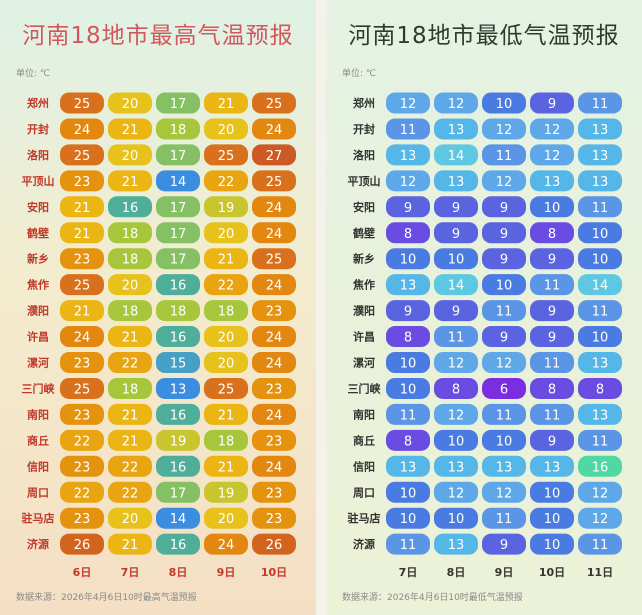 The width and height of the screenshot is (642, 615). I want to click on low-column-label: 10日, so click(552, 572).